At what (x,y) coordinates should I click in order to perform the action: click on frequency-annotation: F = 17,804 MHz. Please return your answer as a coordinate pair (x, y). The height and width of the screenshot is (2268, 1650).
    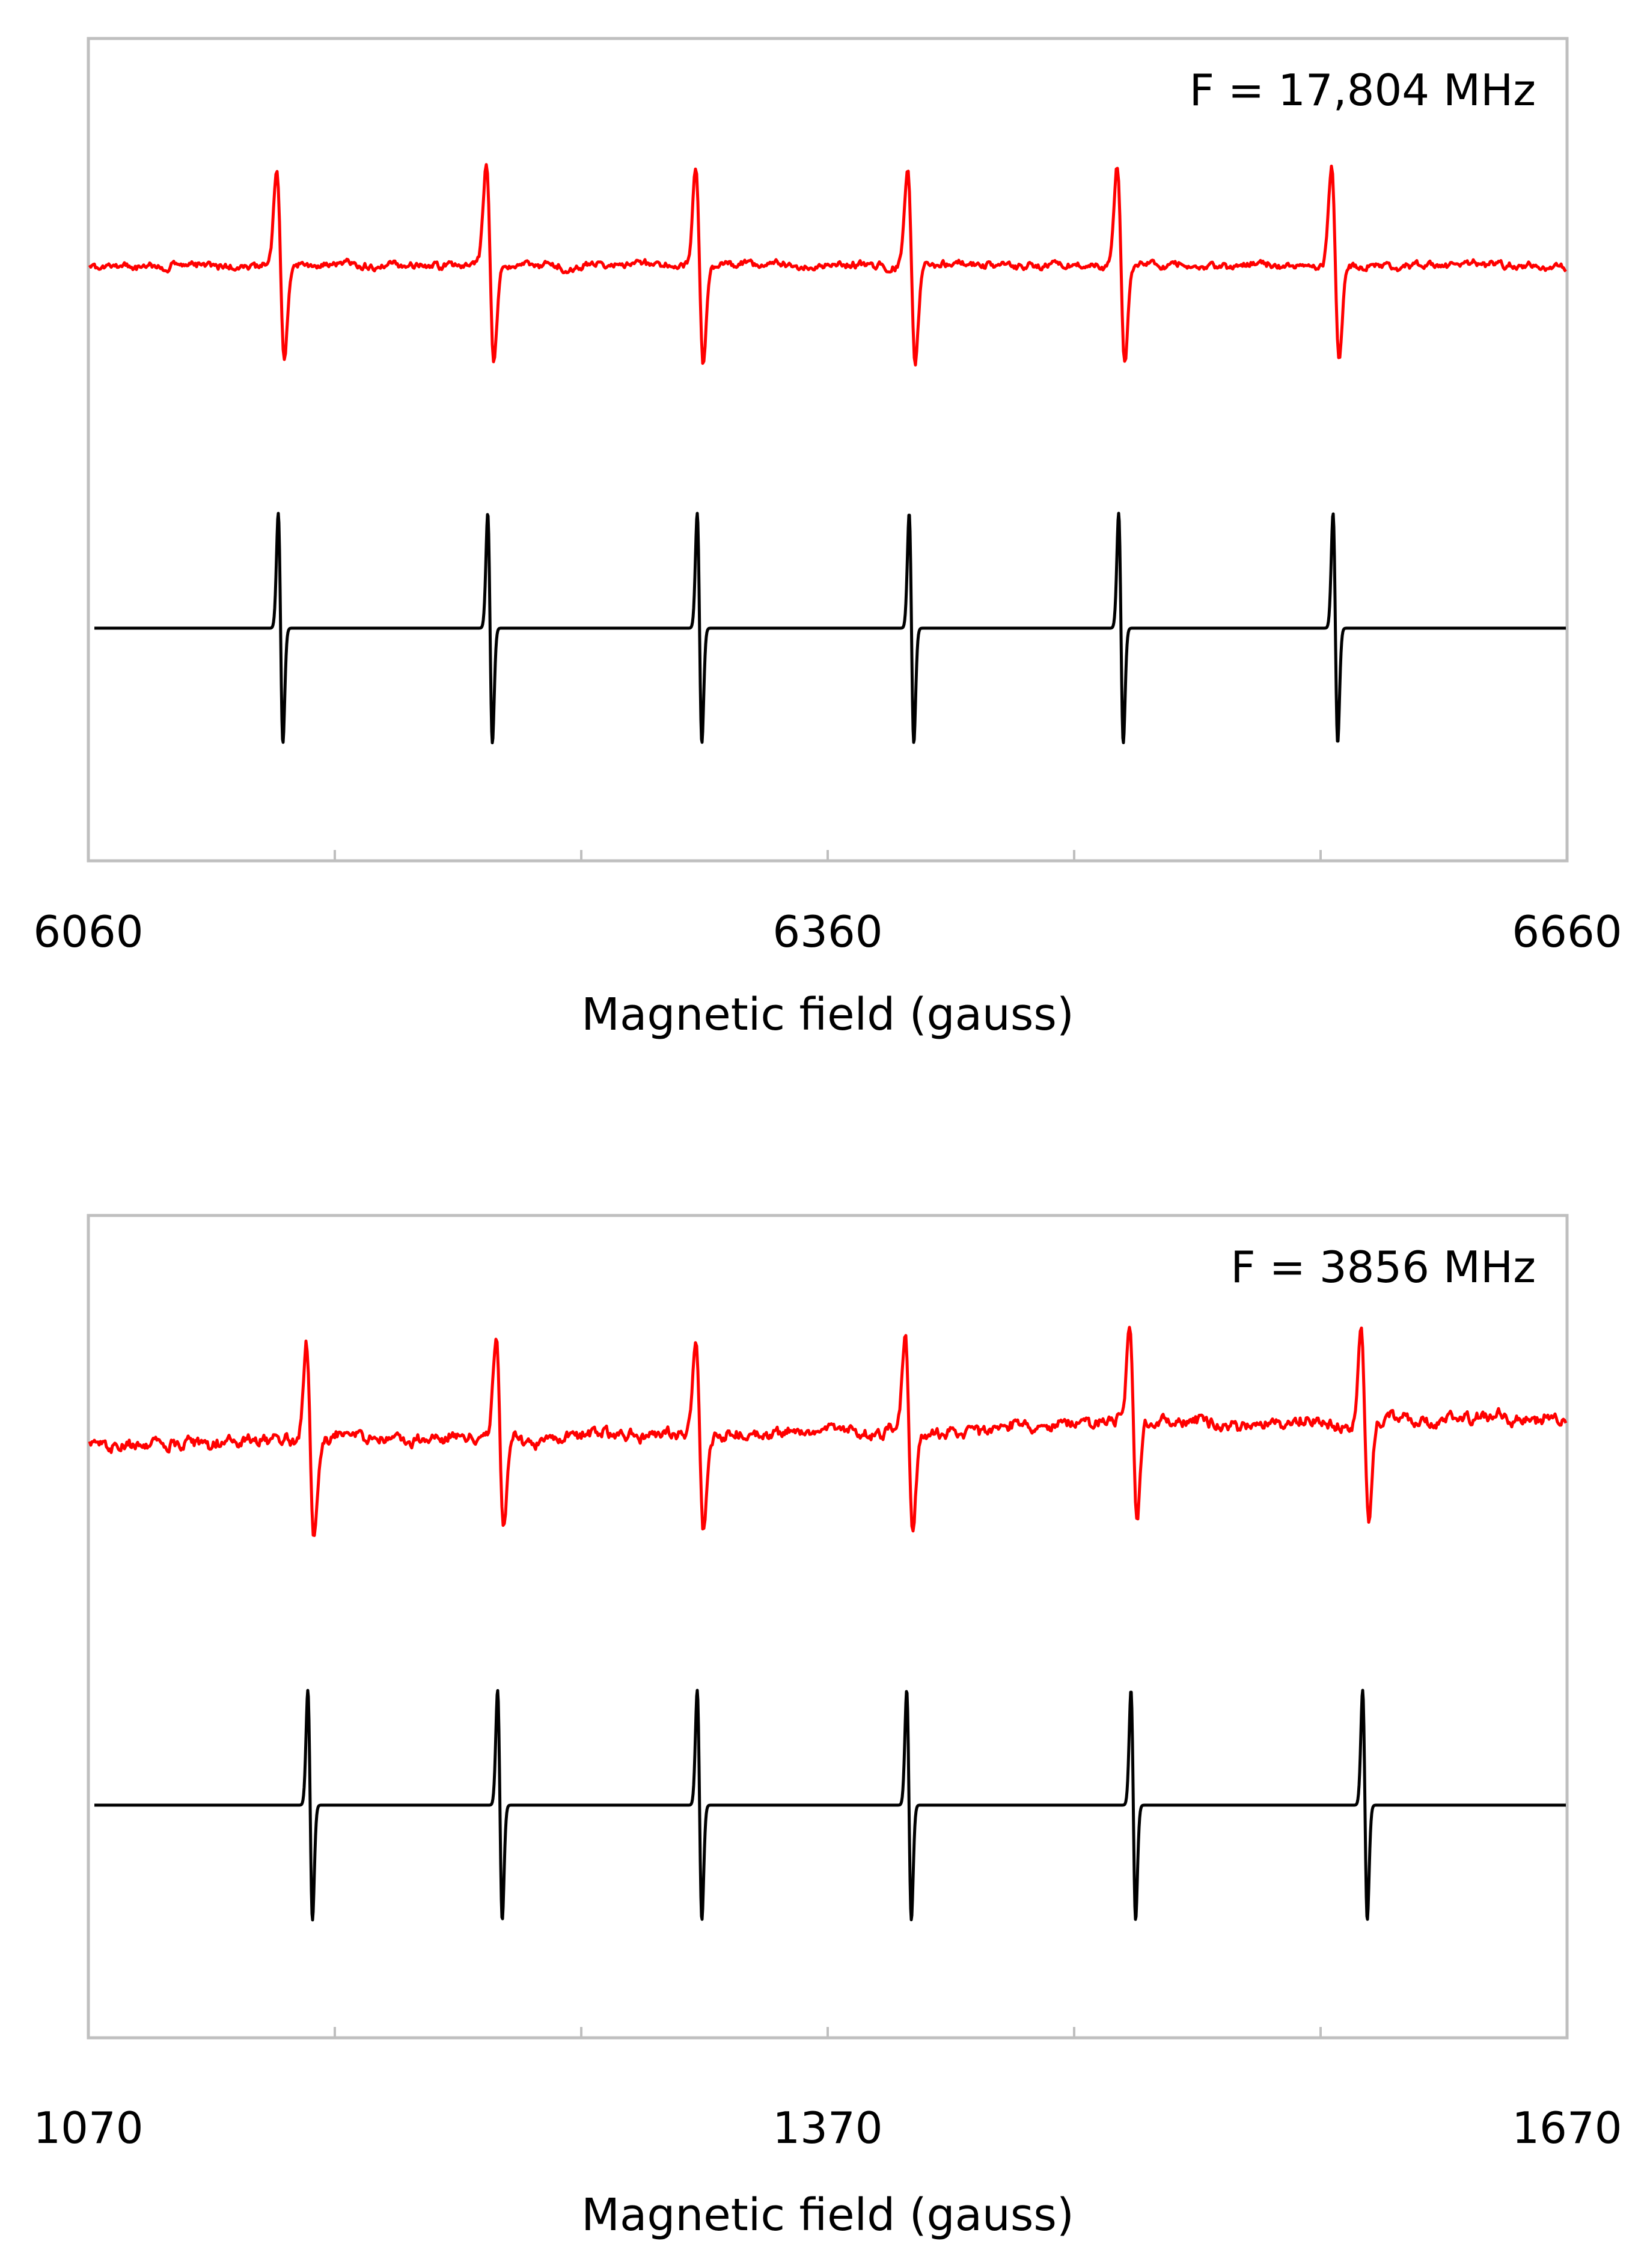
    Looking at the image, I should click on (1363, 90).